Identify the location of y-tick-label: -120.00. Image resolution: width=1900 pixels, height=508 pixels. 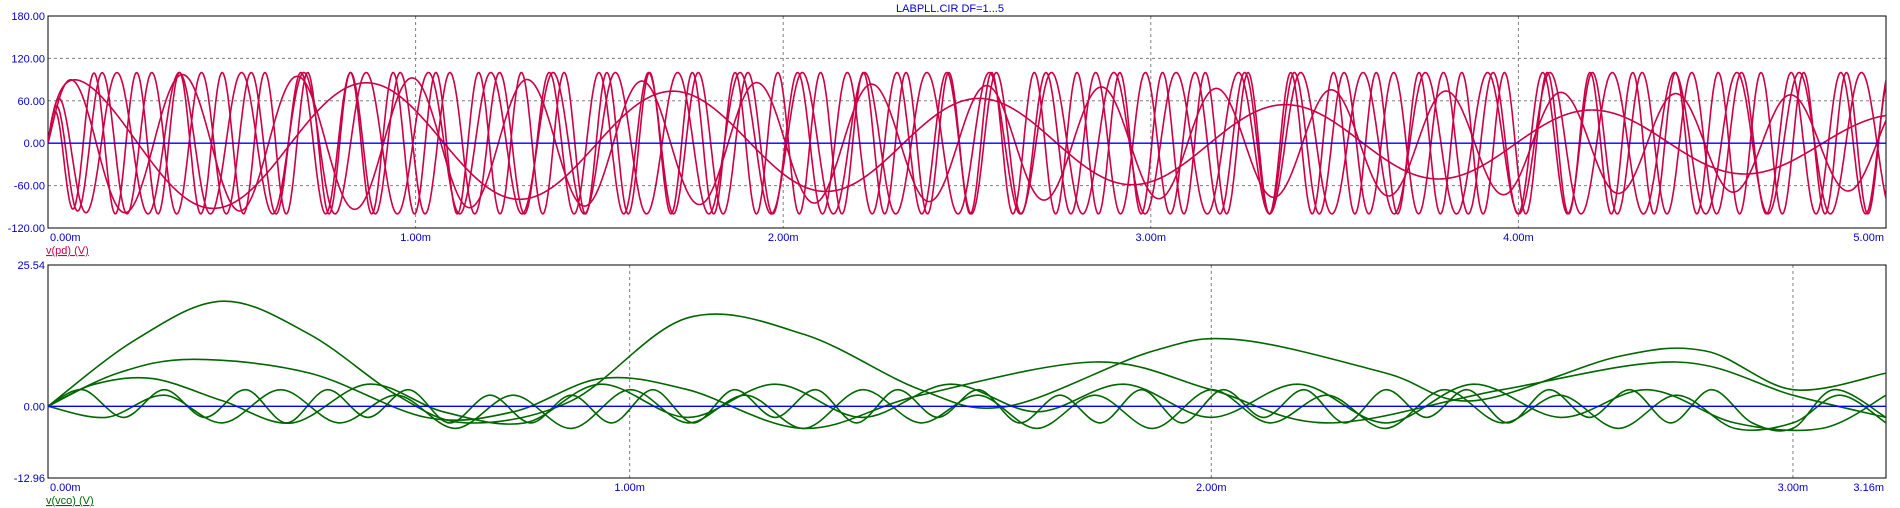
(26, 229).